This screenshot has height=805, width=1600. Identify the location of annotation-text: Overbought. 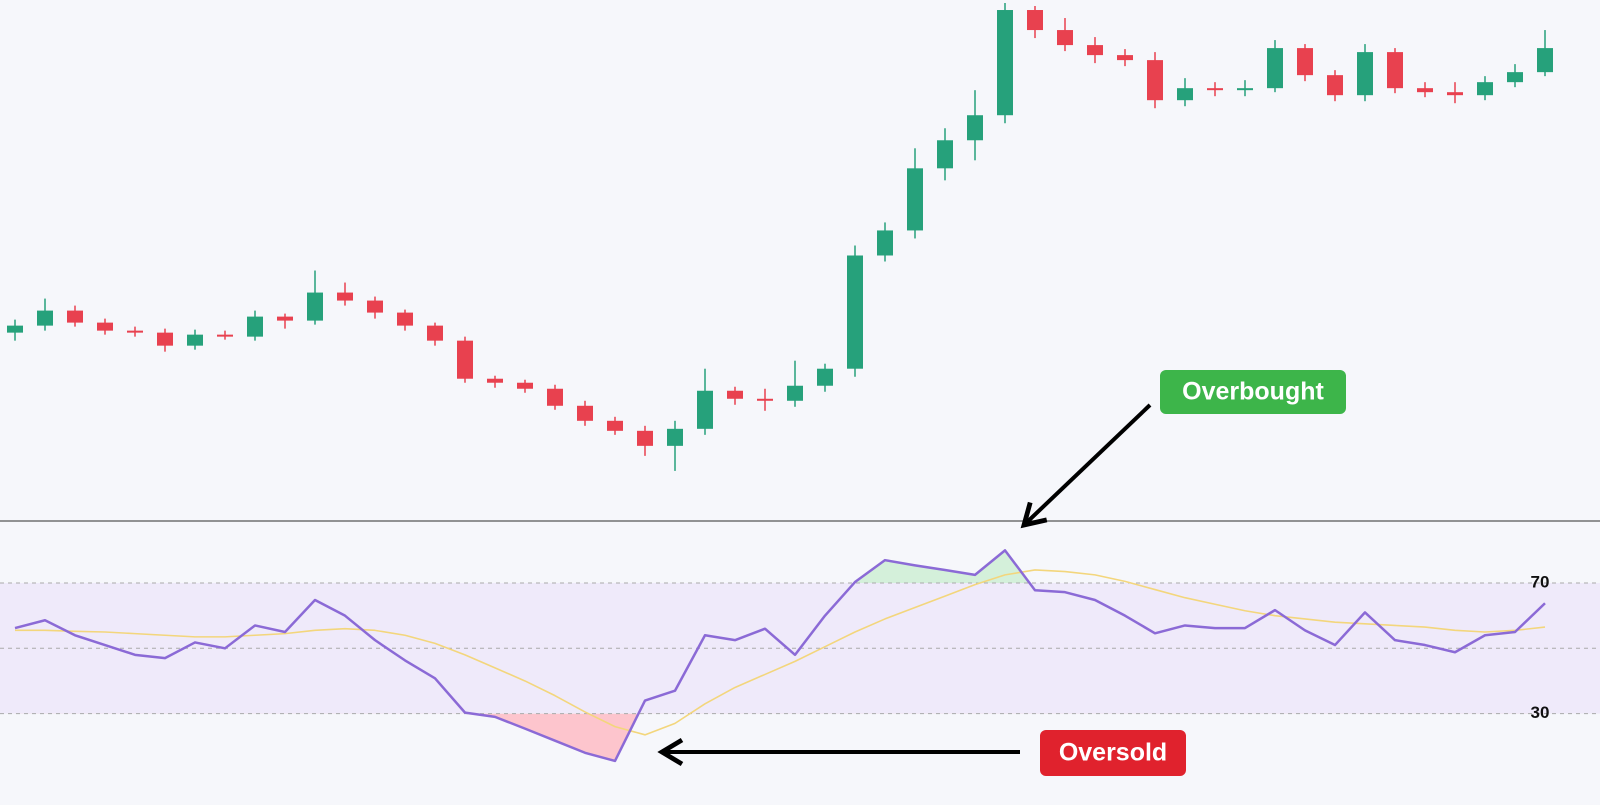
(1253, 392).